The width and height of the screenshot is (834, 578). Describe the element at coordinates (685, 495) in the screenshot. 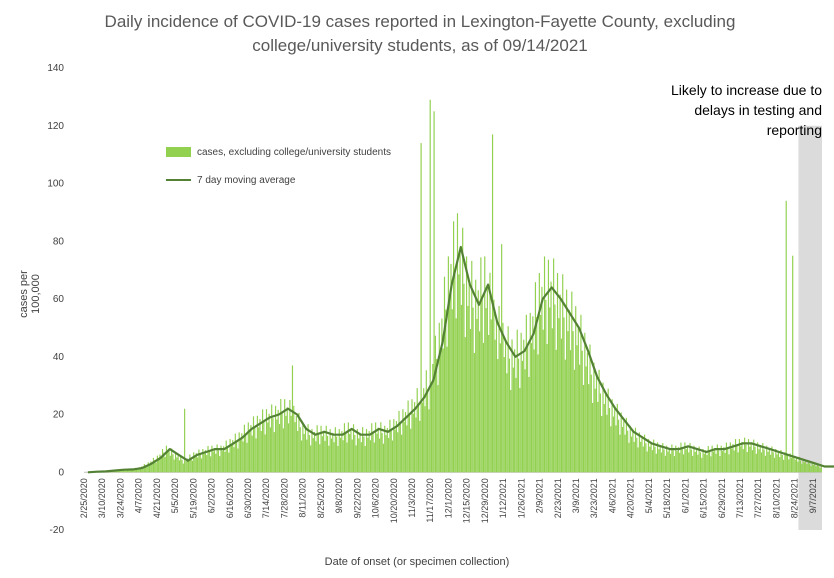

I see `x-tick-label: 6/1/2021` at that location.